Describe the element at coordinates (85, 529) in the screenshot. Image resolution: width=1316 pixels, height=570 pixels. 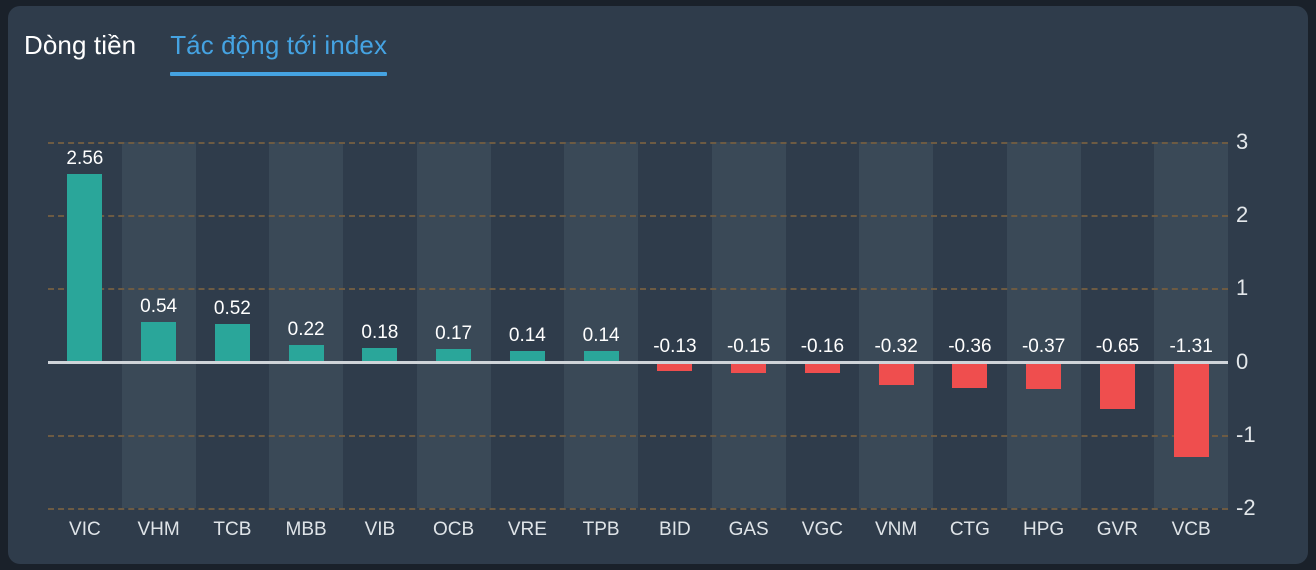
I see `x-axis-tick-vic: VIC` at that location.